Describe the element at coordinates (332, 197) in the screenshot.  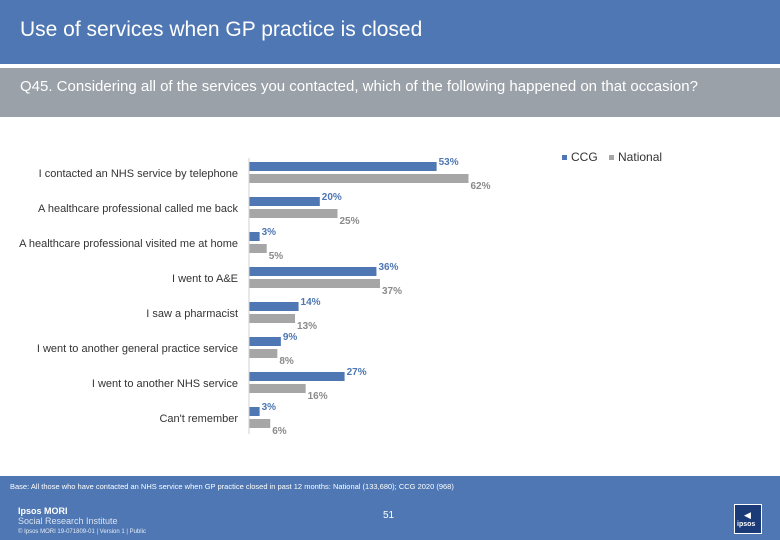
I see `data-label-ccg-1: 20%` at that location.